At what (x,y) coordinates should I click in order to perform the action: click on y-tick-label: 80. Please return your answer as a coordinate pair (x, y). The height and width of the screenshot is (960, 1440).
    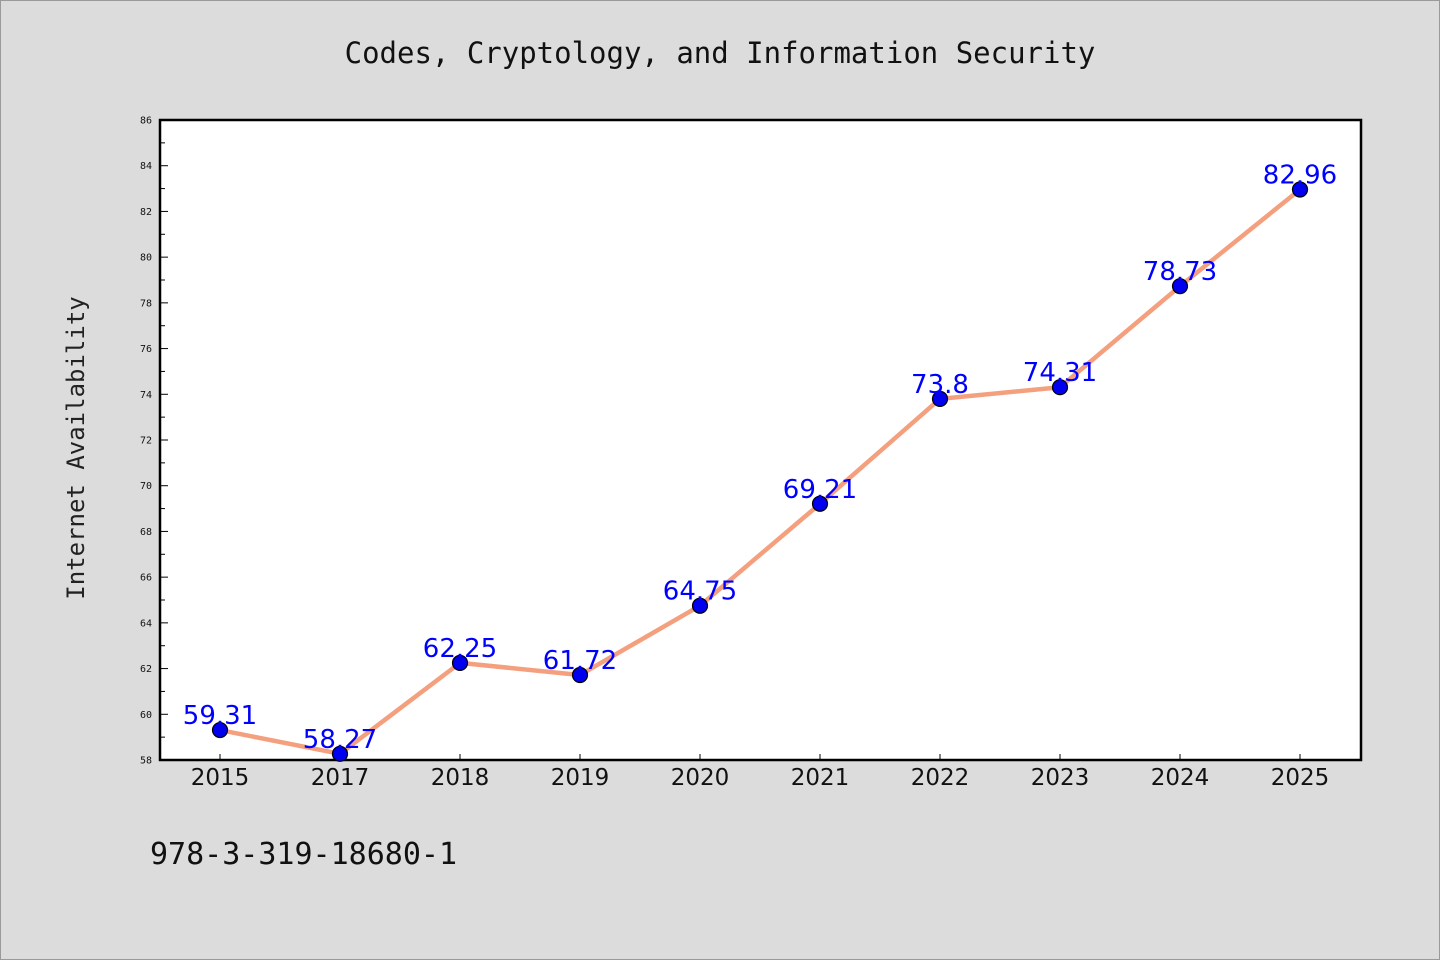
    Looking at the image, I should click on (146, 258).